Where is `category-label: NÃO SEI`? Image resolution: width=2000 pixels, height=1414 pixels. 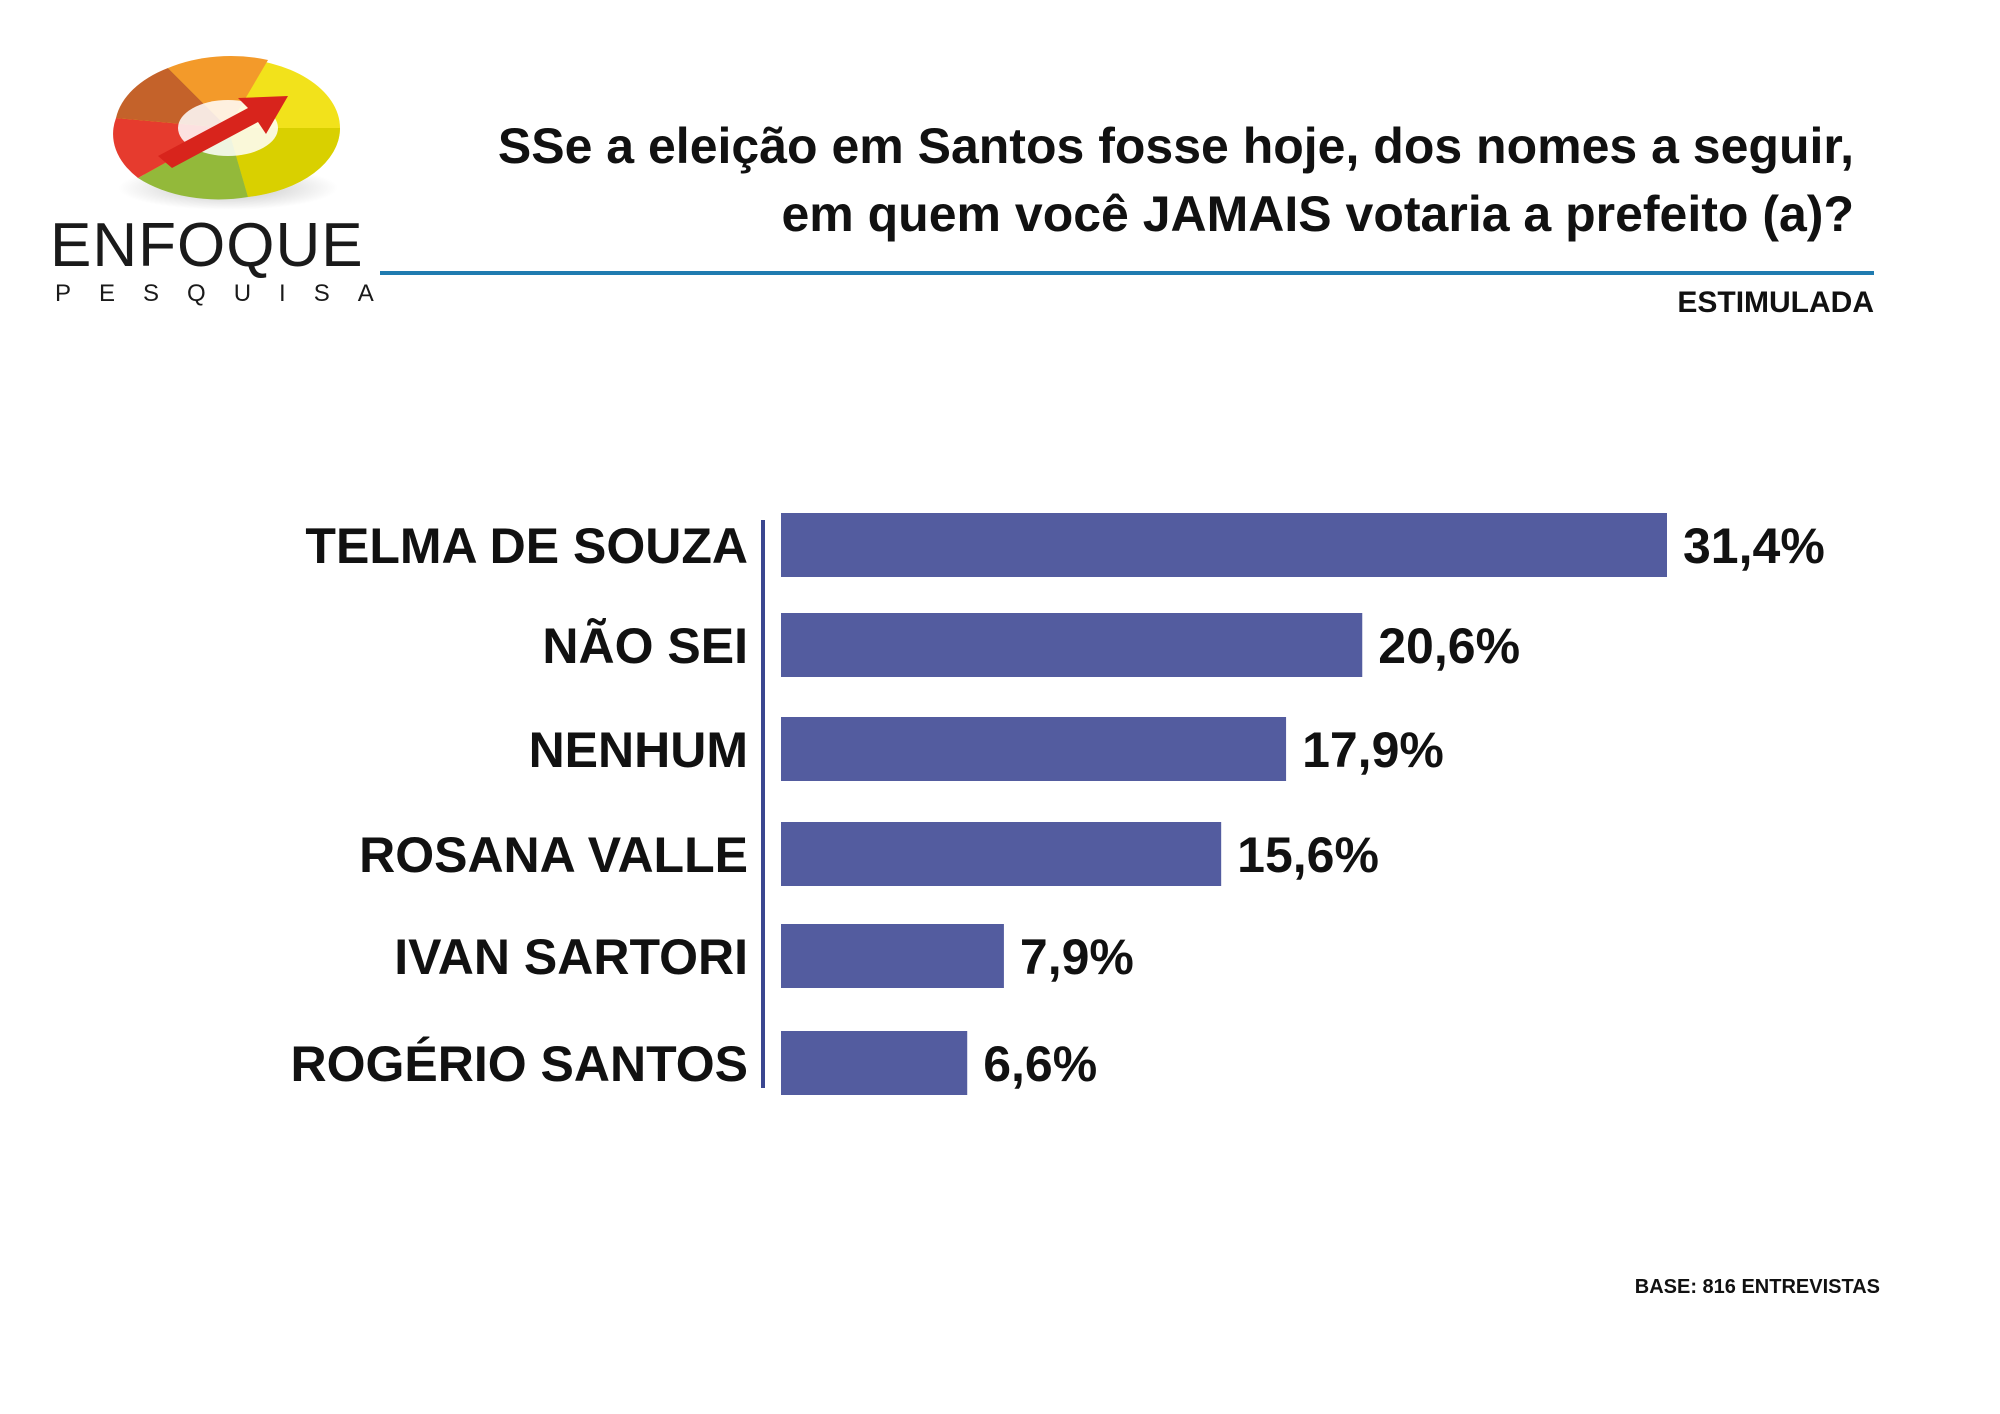
category-label: NÃO SEI is located at coordinates (645, 646).